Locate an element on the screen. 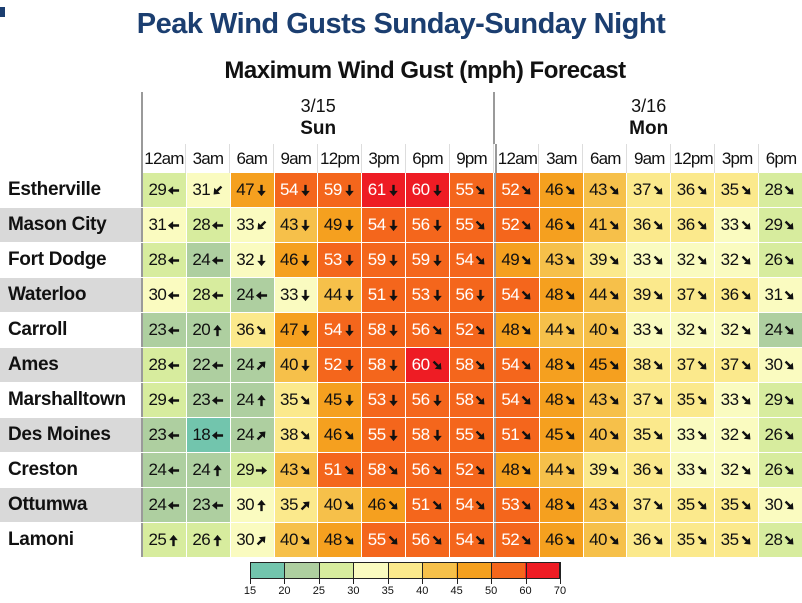 The height and width of the screenshot is (603, 802). gust-value: 55 is located at coordinates (376, 434).